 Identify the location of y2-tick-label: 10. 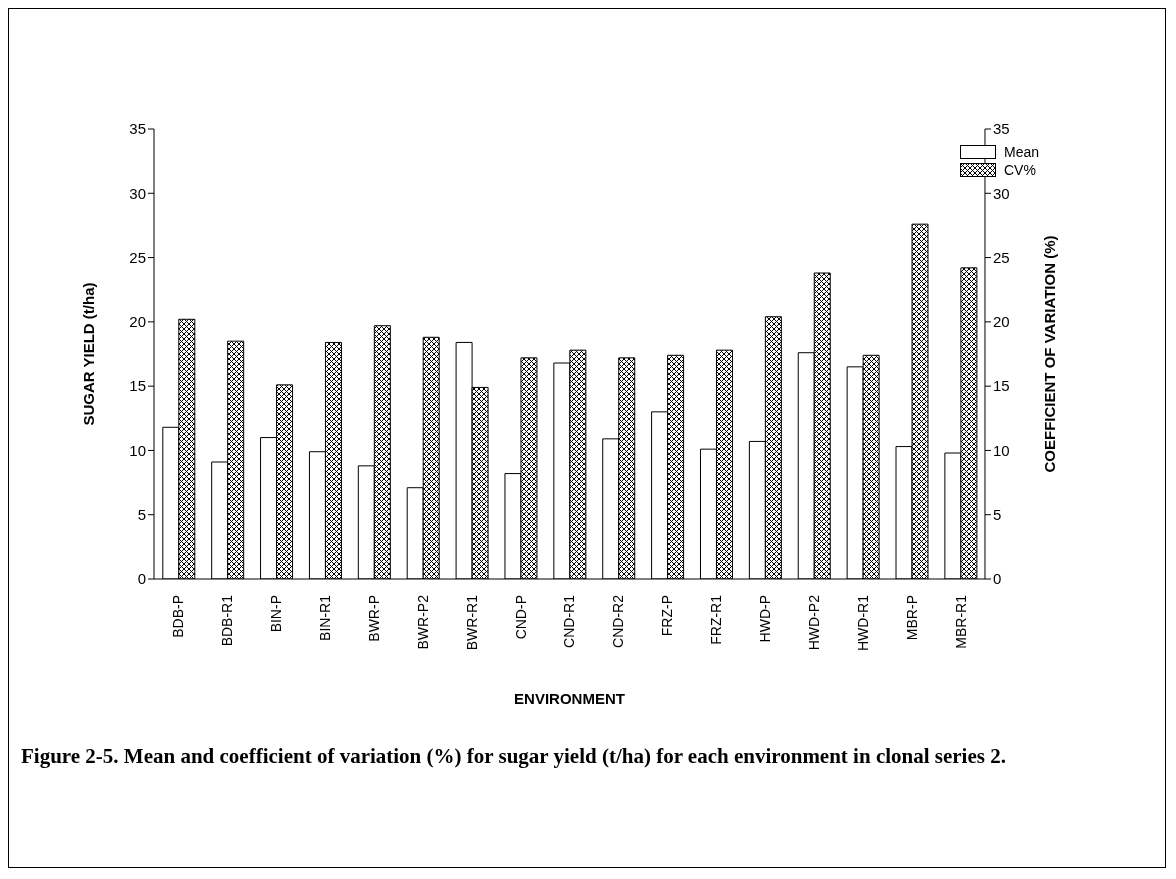
(1001, 450).